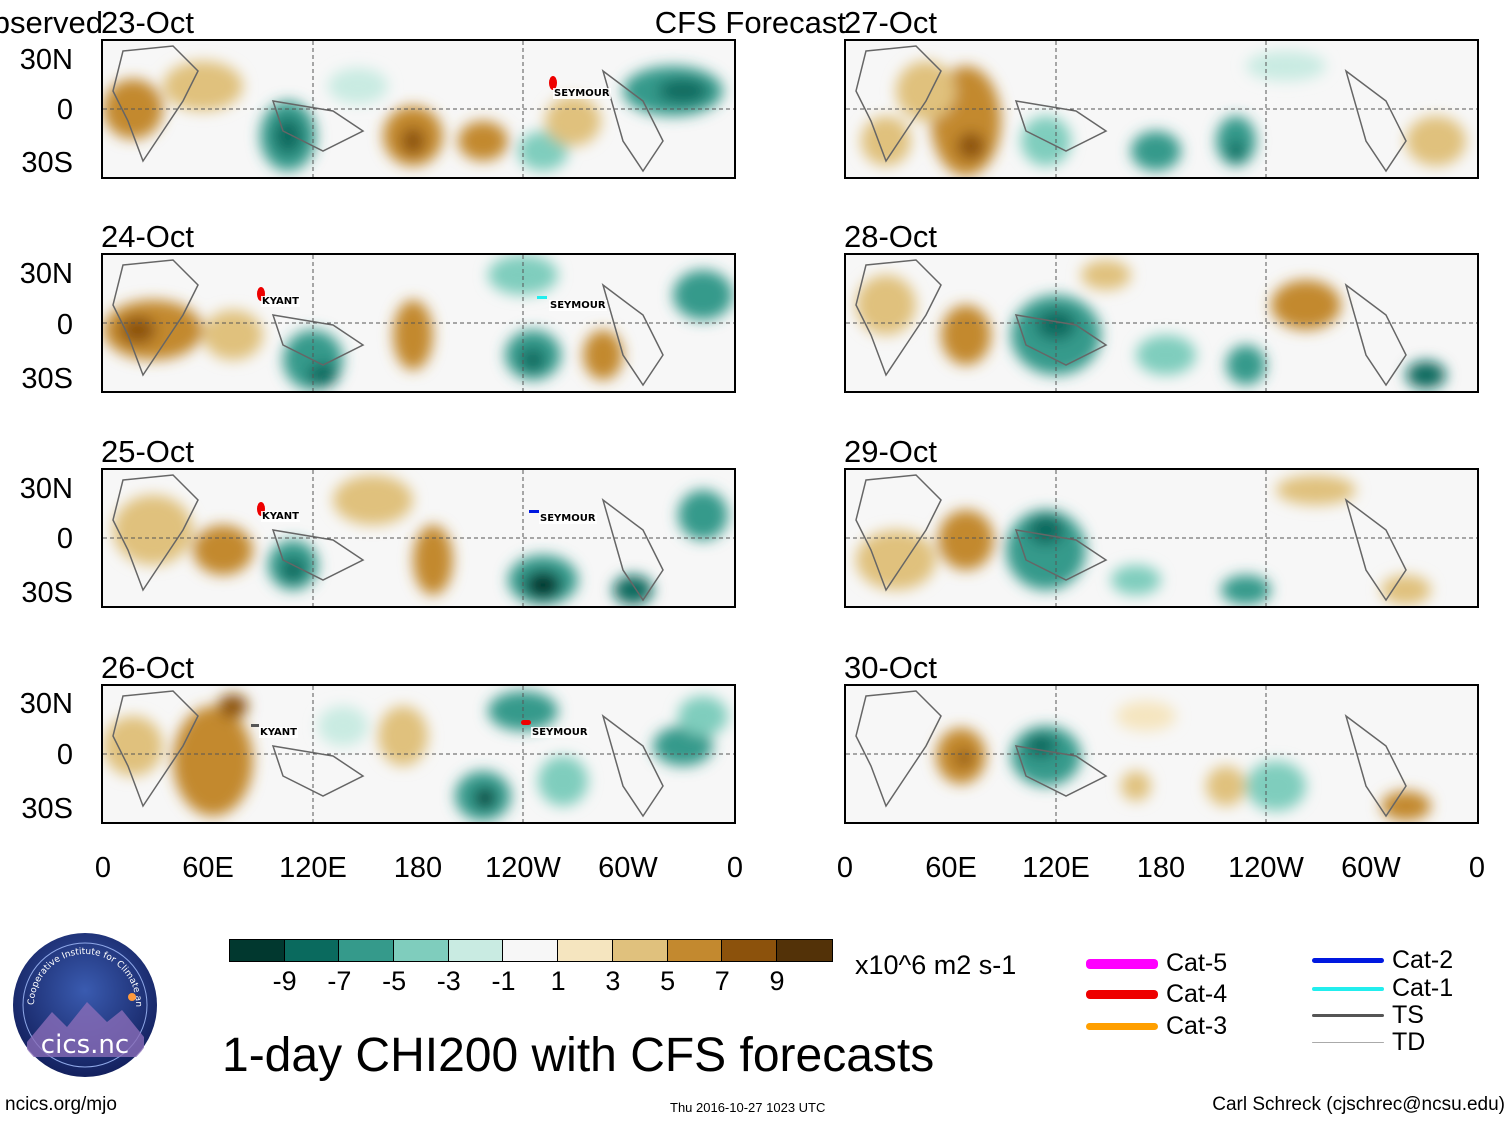 The width and height of the screenshot is (1510, 1121). I want to click on panel-date: 25-Oct, so click(148, 451).